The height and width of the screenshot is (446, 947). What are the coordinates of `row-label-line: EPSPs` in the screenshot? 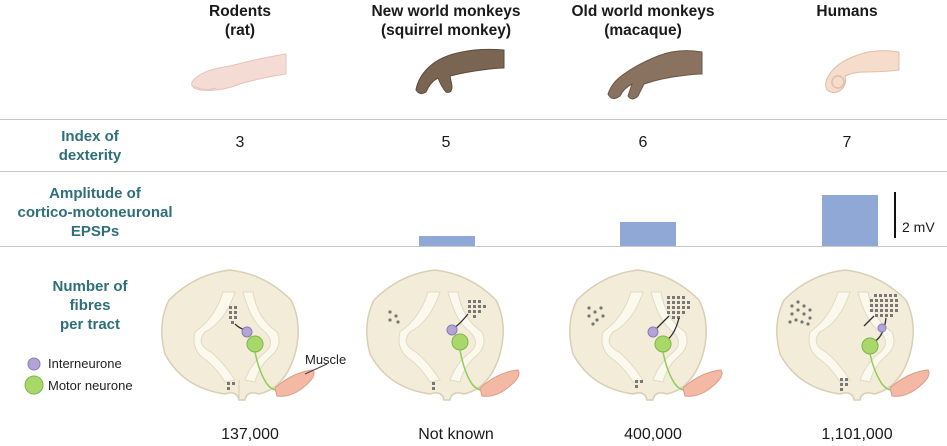 It's located at (95, 231).